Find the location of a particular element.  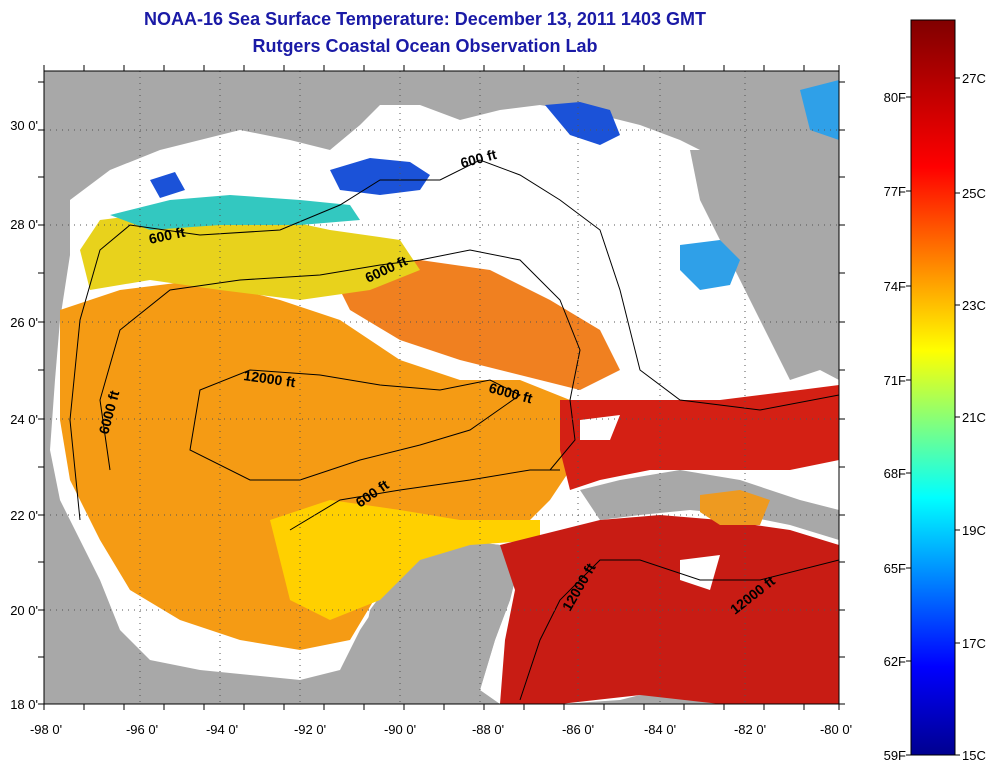

colorbar-f-label: 62F is located at coordinates (895, 661).